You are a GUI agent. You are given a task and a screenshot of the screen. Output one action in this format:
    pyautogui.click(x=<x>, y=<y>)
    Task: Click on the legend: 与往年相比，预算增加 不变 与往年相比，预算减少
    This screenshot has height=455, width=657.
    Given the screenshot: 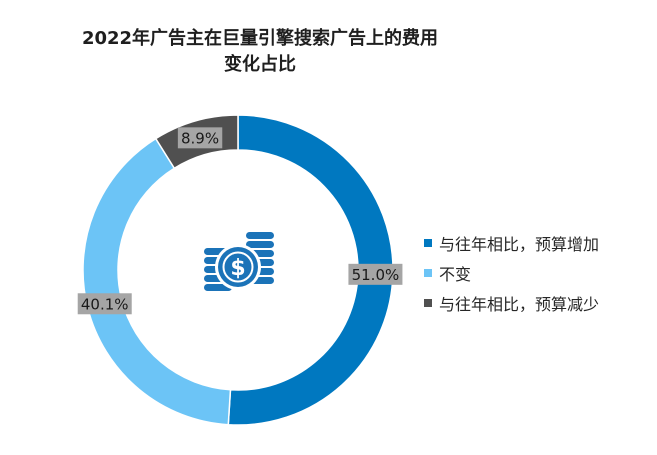 What is the action you would take?
    pyautogui.click(x=511, y=273)
    